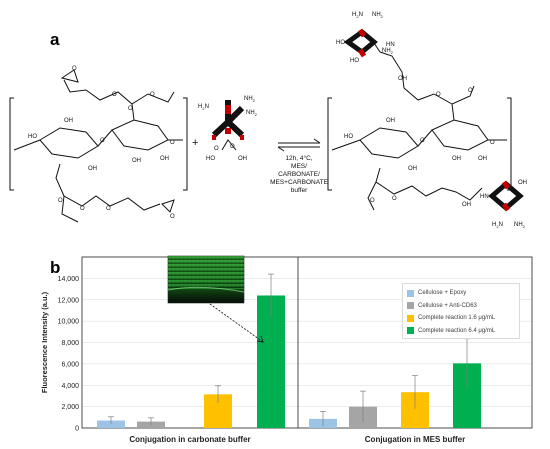 The image size is (550, 449). What do you see at coordinates (69, 300) in the screenshot?
I see `y-tick-label: 12,000` at bounding box center [69, 300].